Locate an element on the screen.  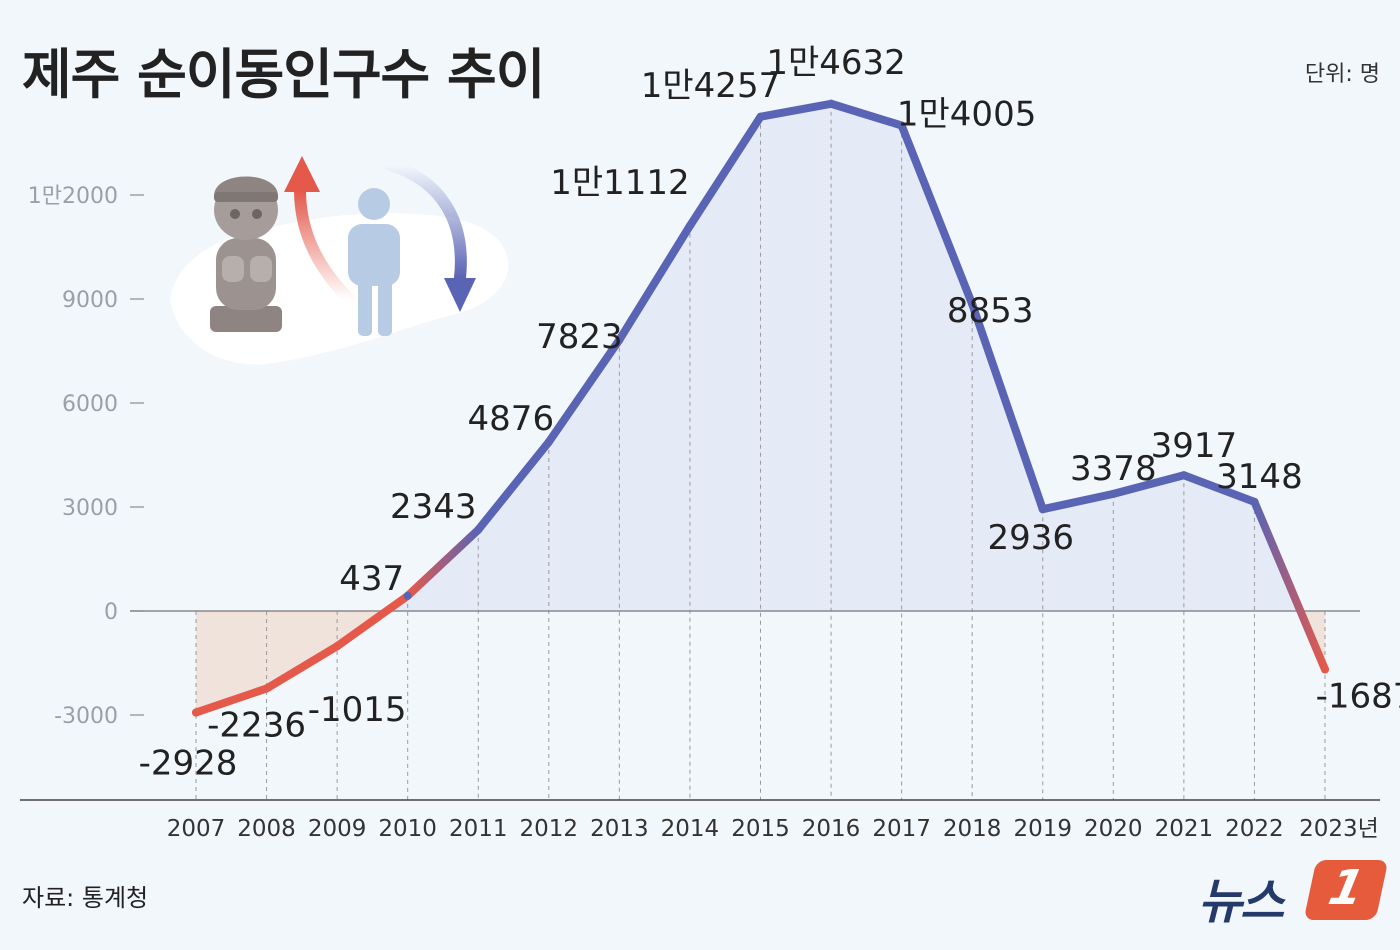
y-tick-label: 6000 is located at coordinates (90, 404).